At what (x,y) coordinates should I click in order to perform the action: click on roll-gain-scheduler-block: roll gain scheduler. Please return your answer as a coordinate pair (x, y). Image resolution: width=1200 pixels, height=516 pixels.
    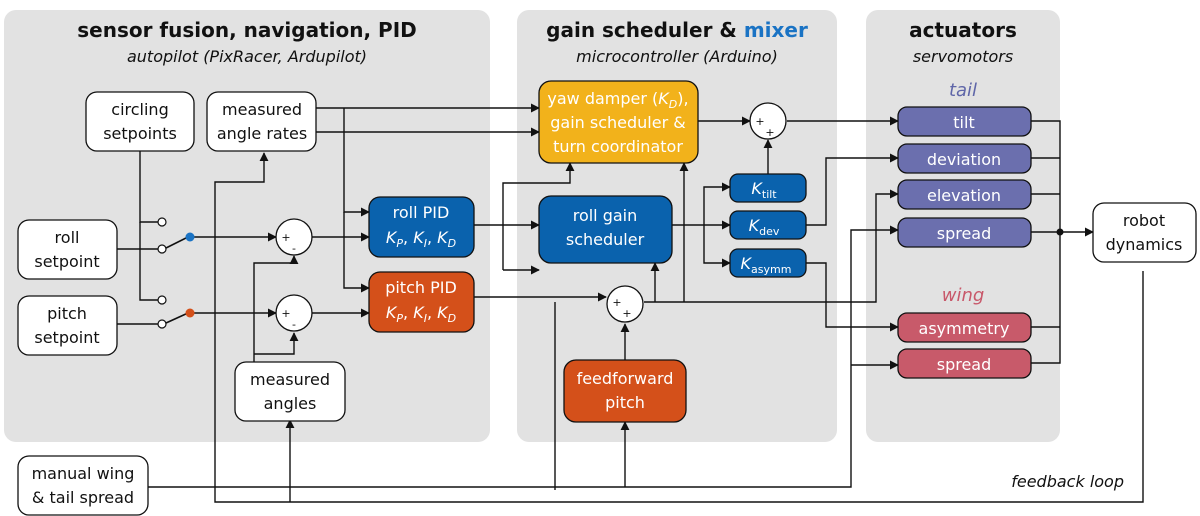
    Looking at the image, I should click on (605, 229).